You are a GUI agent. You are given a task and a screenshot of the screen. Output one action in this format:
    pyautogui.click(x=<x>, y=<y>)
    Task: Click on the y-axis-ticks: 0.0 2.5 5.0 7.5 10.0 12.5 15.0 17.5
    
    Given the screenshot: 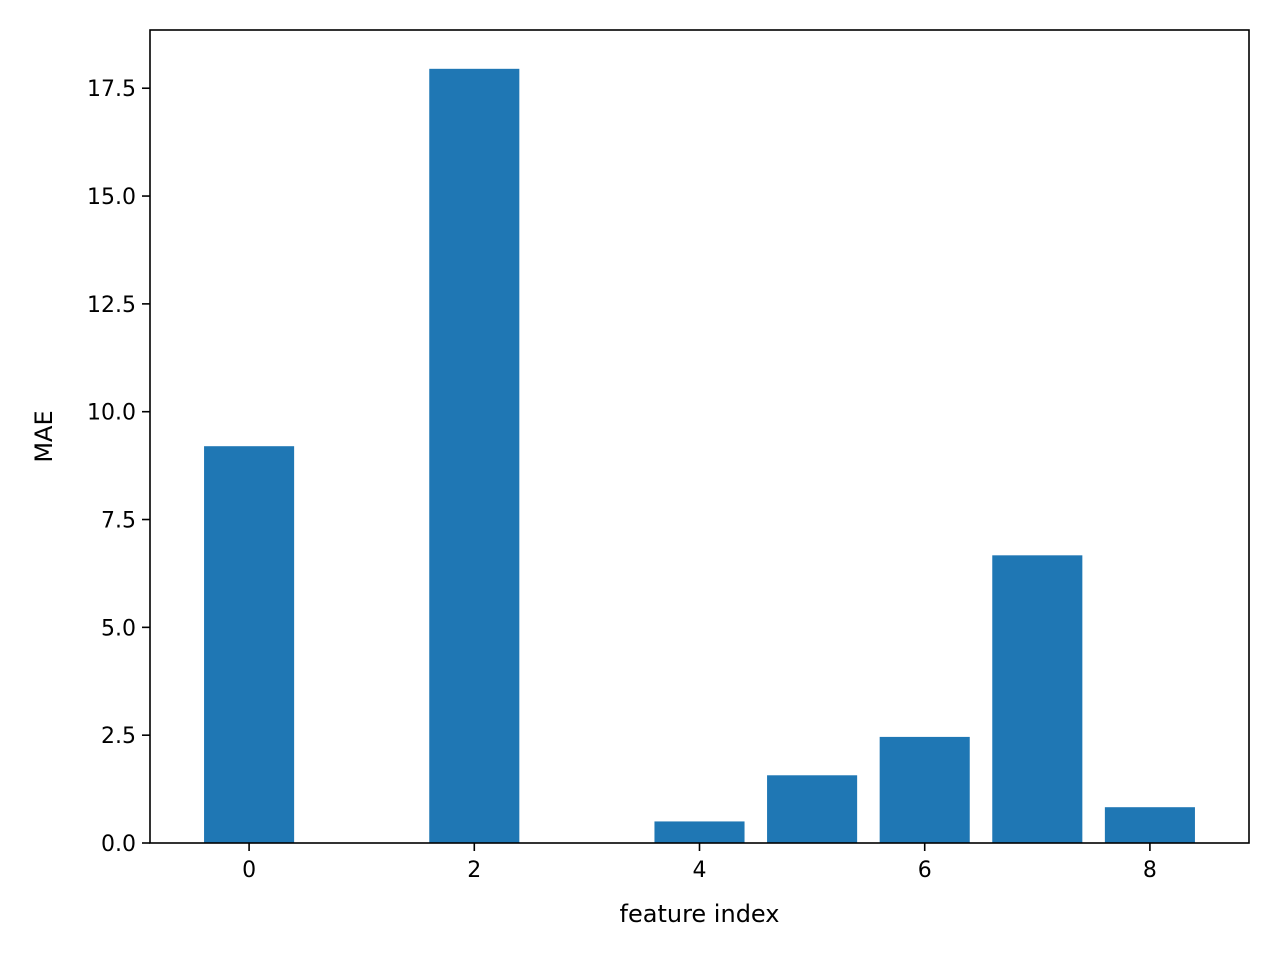 What is the action you would take?
    pyautogui.click(x=118, y=467)
    